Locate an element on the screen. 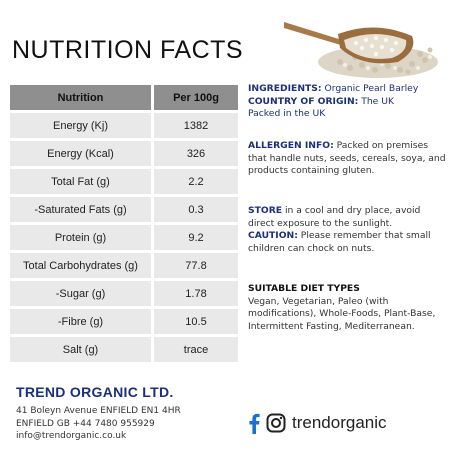  nutrient-value: 10.5 is located at coordinates (196, 321).